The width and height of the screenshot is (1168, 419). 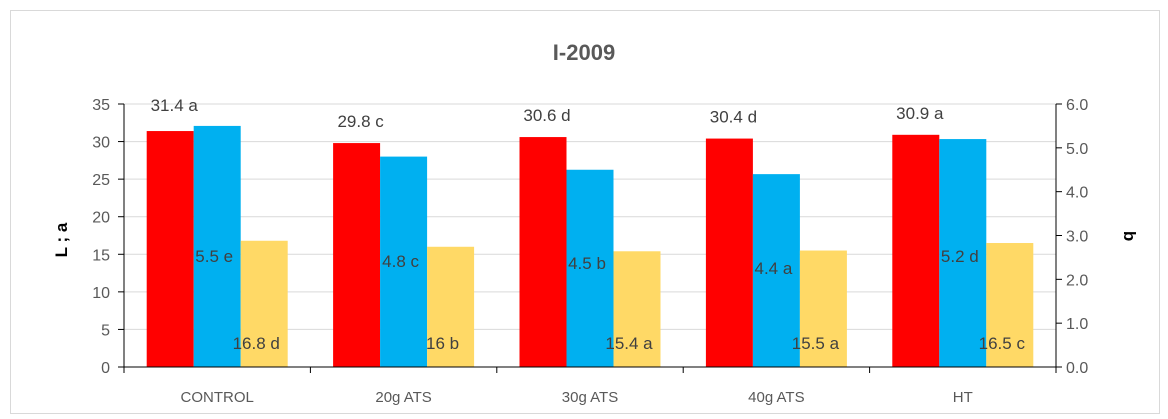 I want to click on left-tick-label: 0, so click(x=105, y=368).